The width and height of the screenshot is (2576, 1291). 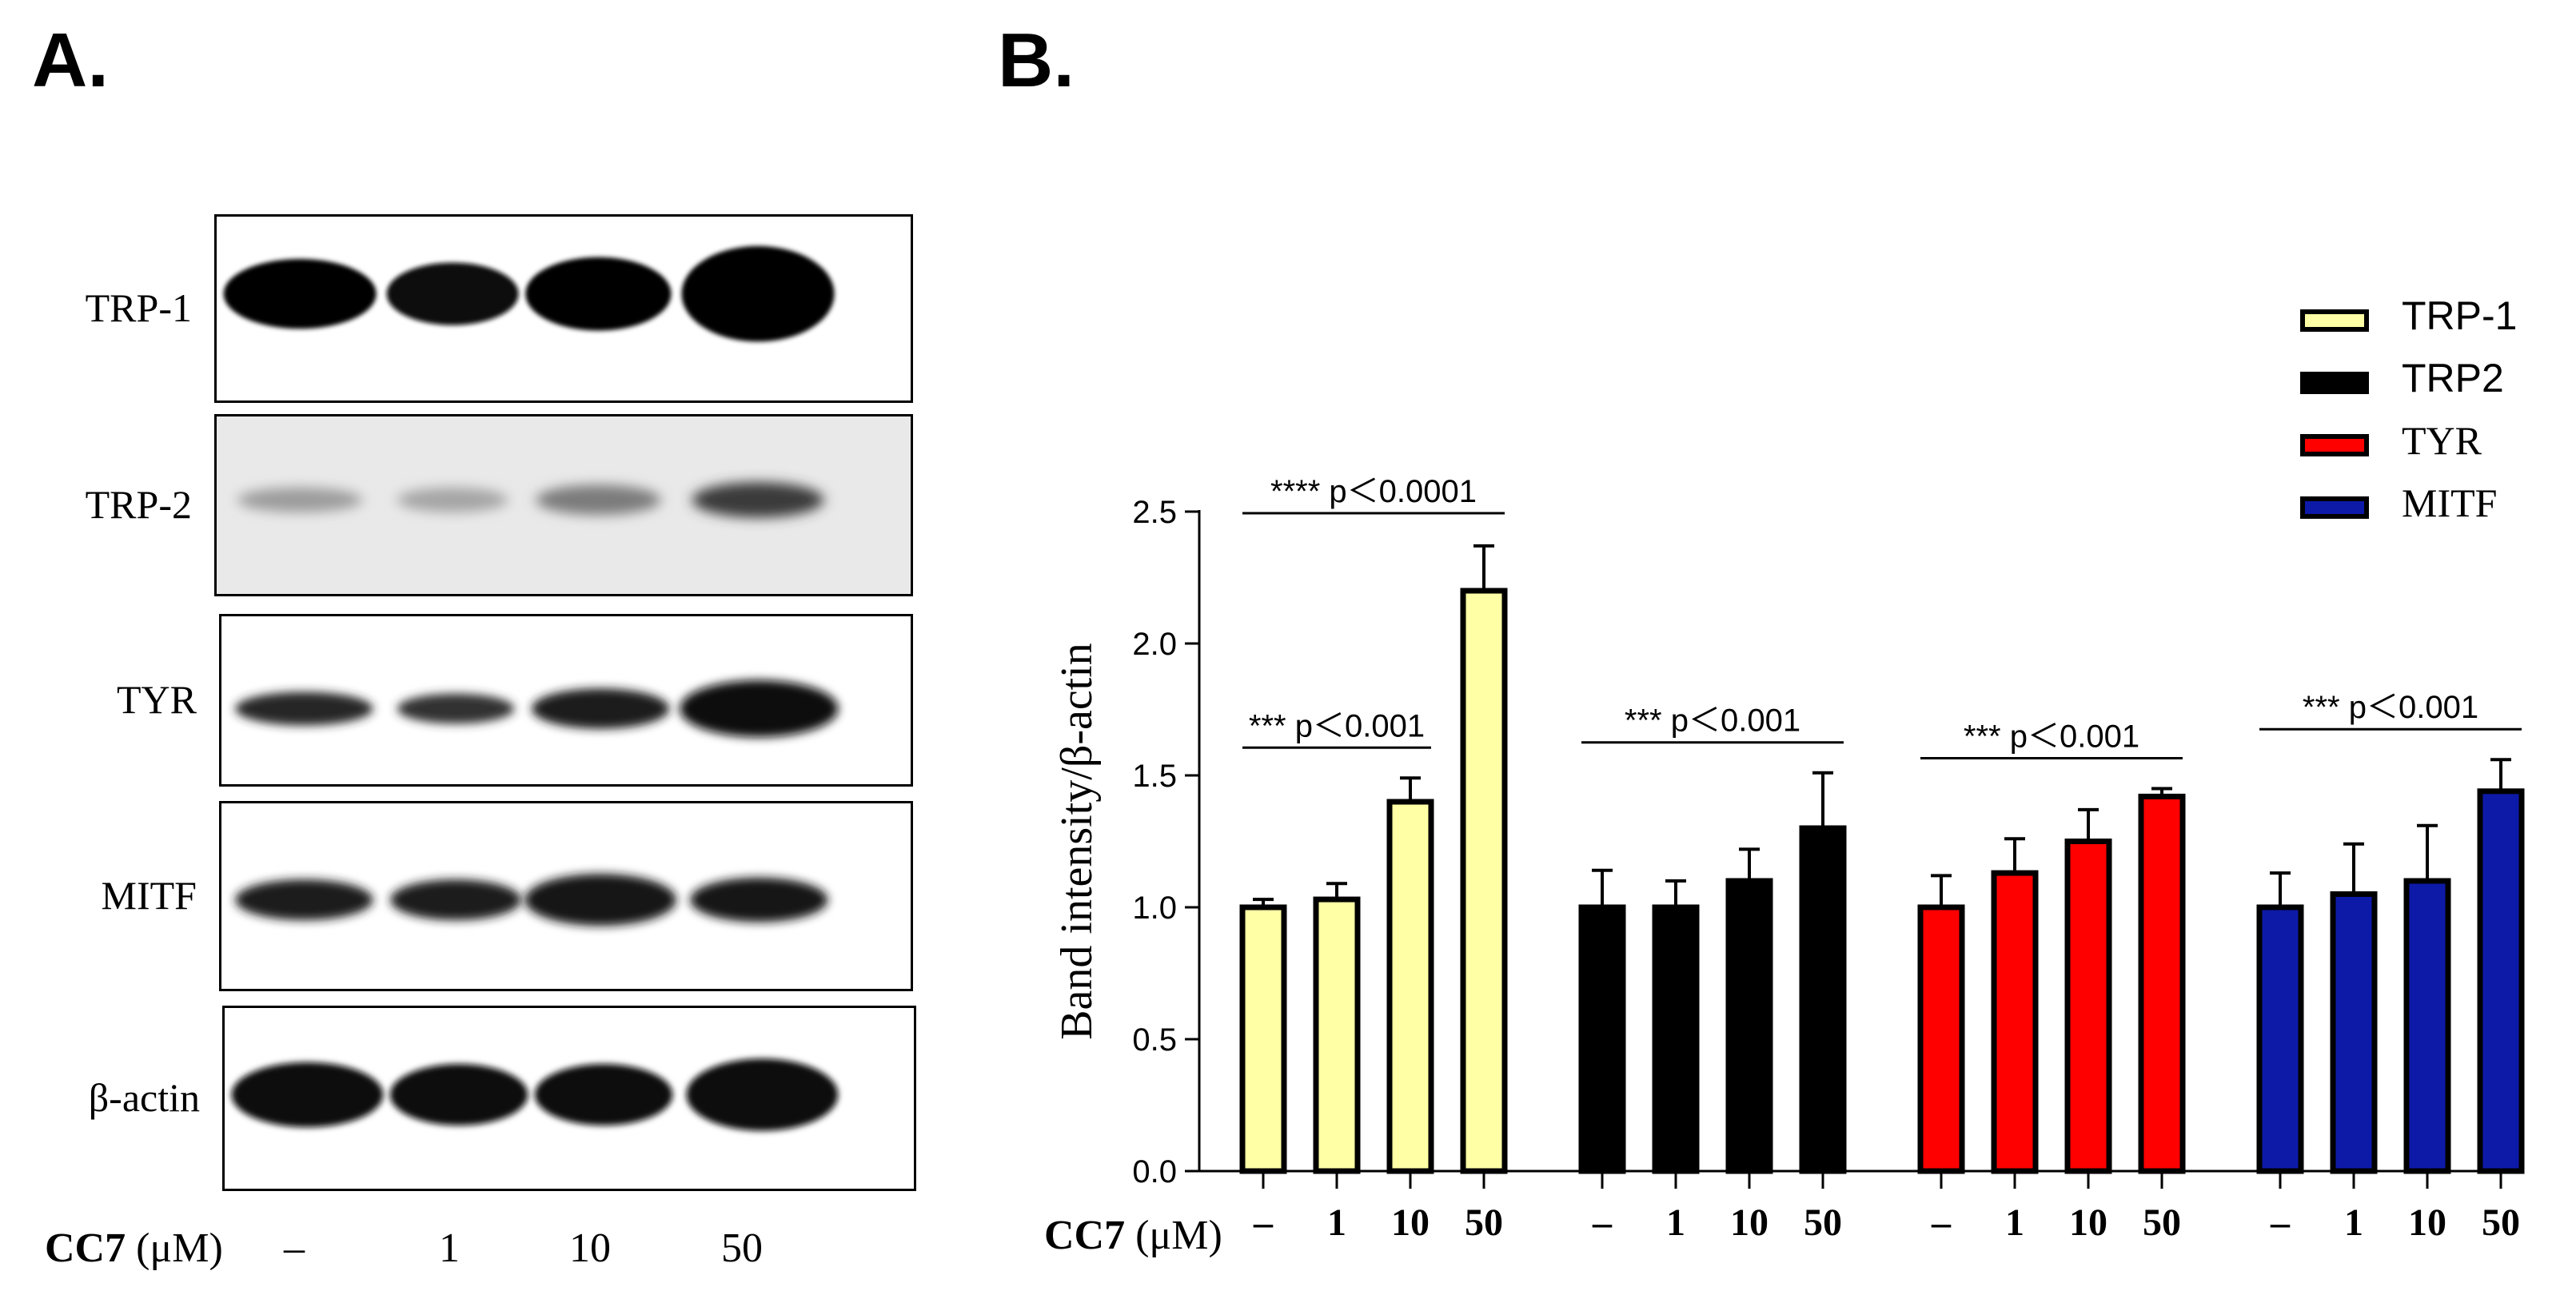 I want to click on y-tick-label: 0.0, so click(x=1154, y=1171).